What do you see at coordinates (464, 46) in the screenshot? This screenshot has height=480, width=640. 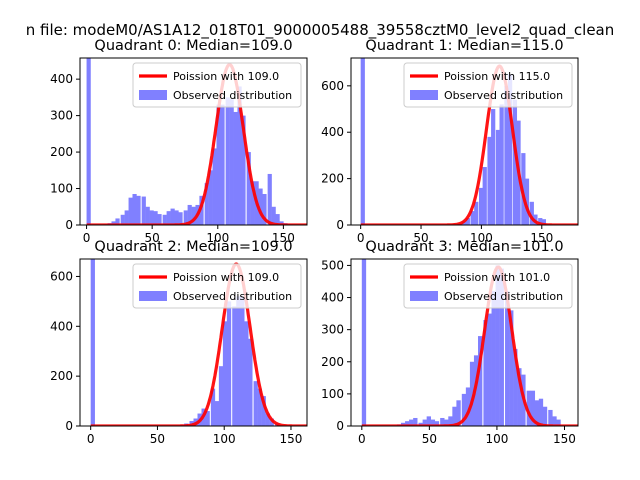 I see `subplot-title: Quadrant 1: Median=115.0` at bounding box center [464, 46].